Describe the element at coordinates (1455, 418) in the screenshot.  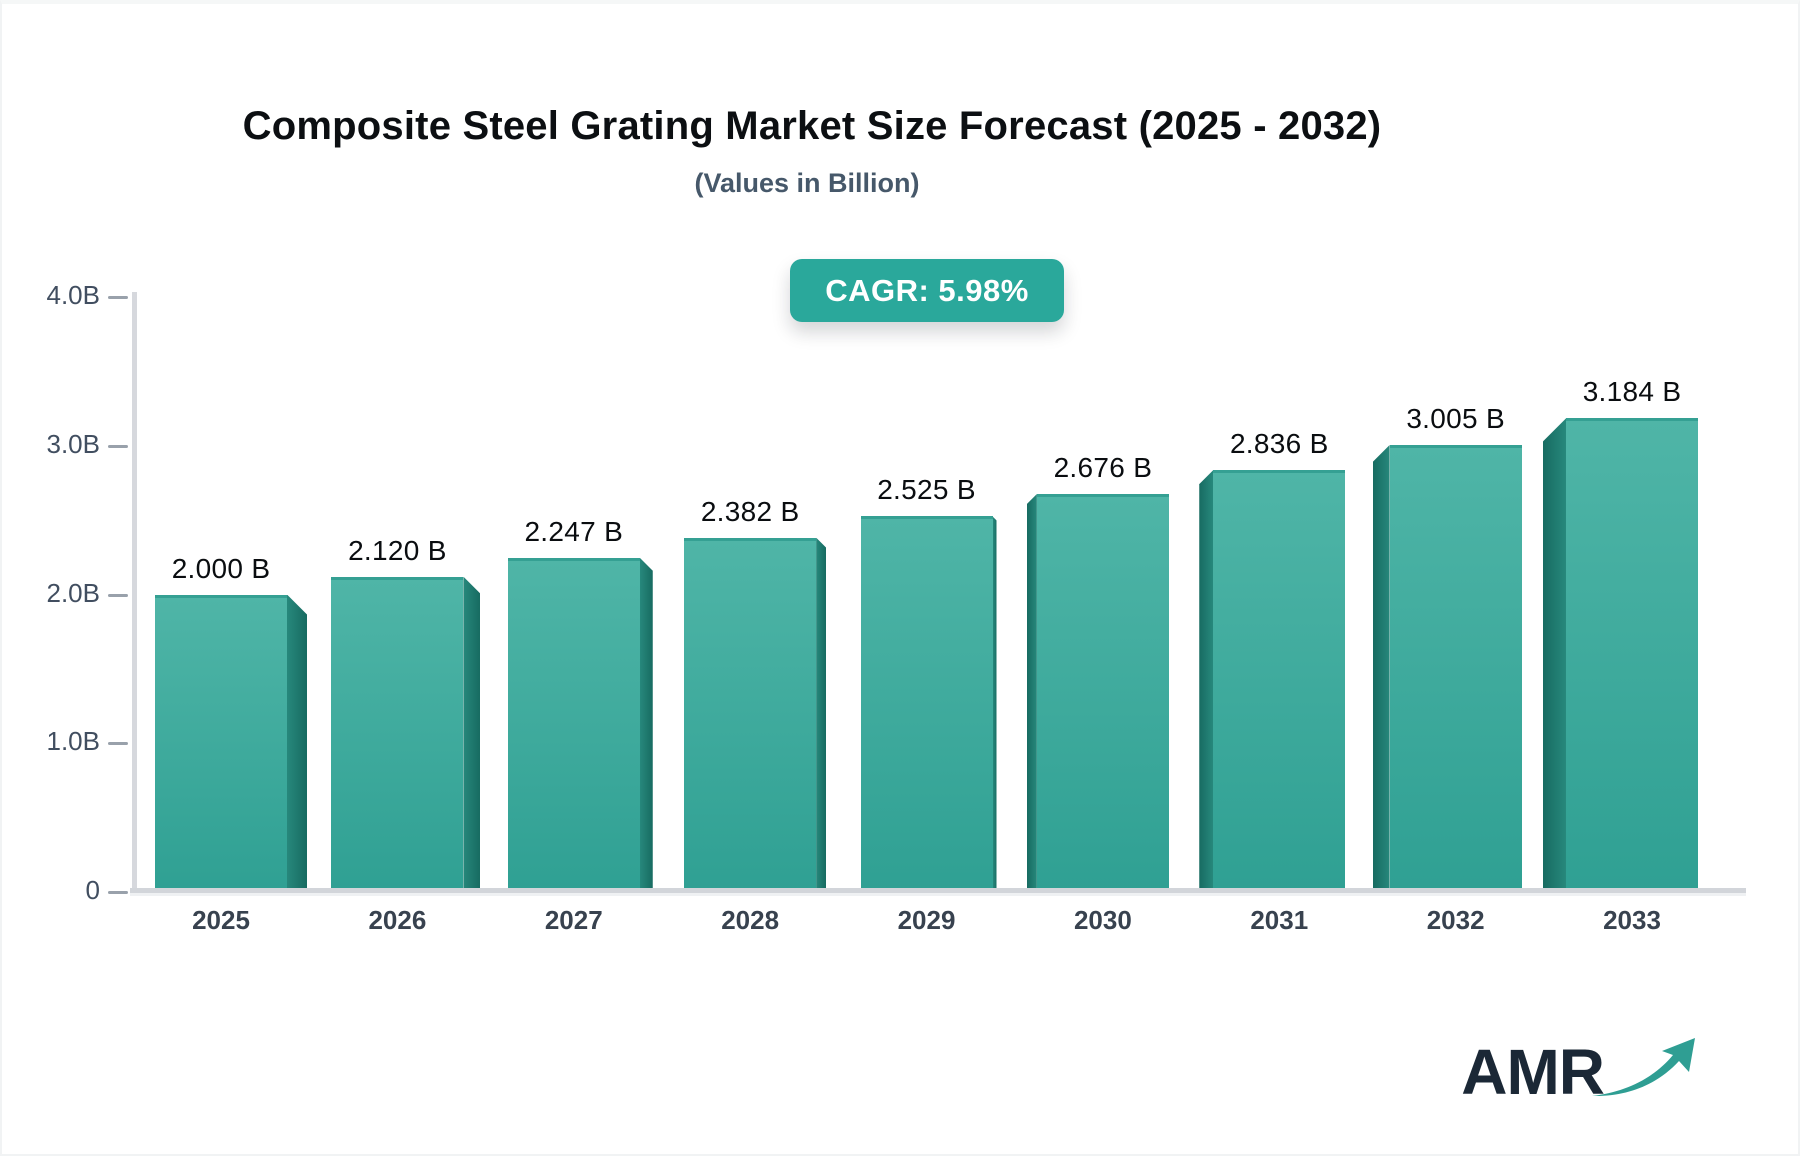
I see `bar-value-label-2032: 3.005 B` at that location.